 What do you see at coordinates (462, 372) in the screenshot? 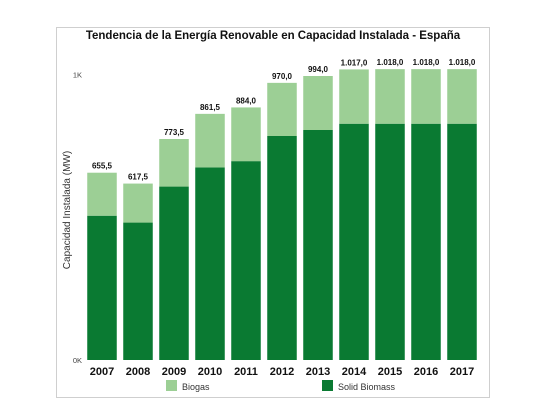
I see `x-tick-label-2017: 2017` at bounding box center [462, 372].